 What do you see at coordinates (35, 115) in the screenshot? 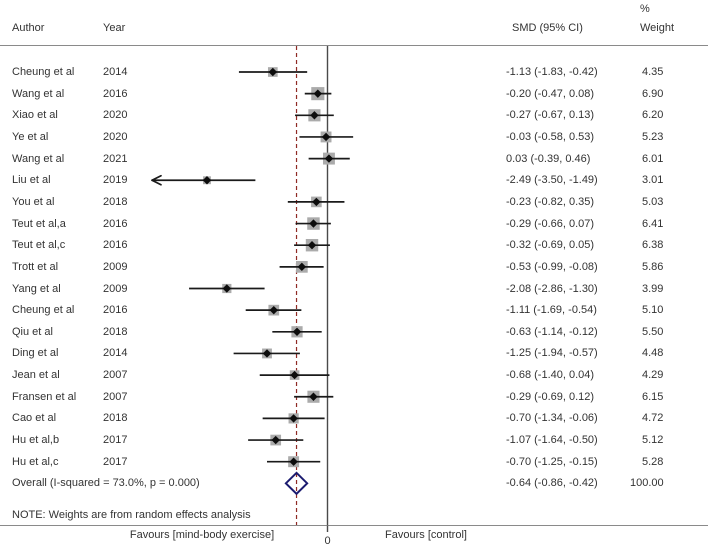
I see `study-author: Xiao et al` at bounding box center [35, 115].